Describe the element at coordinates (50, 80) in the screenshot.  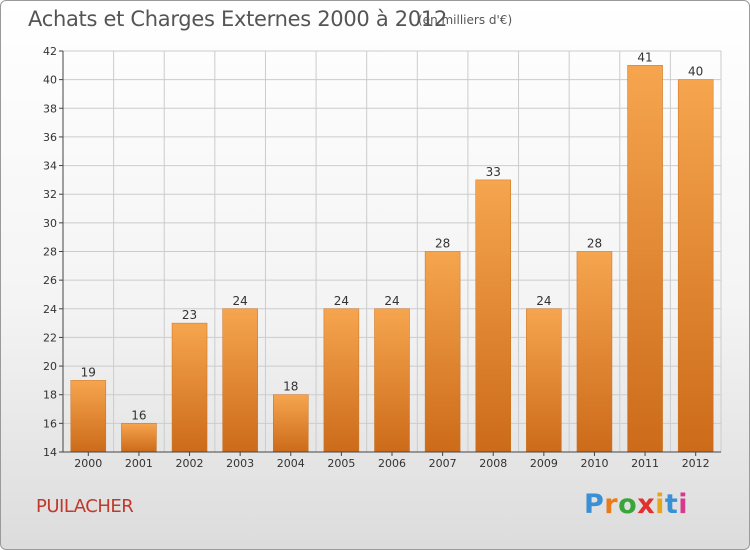
I see `y-tick-label: 40` at that location.